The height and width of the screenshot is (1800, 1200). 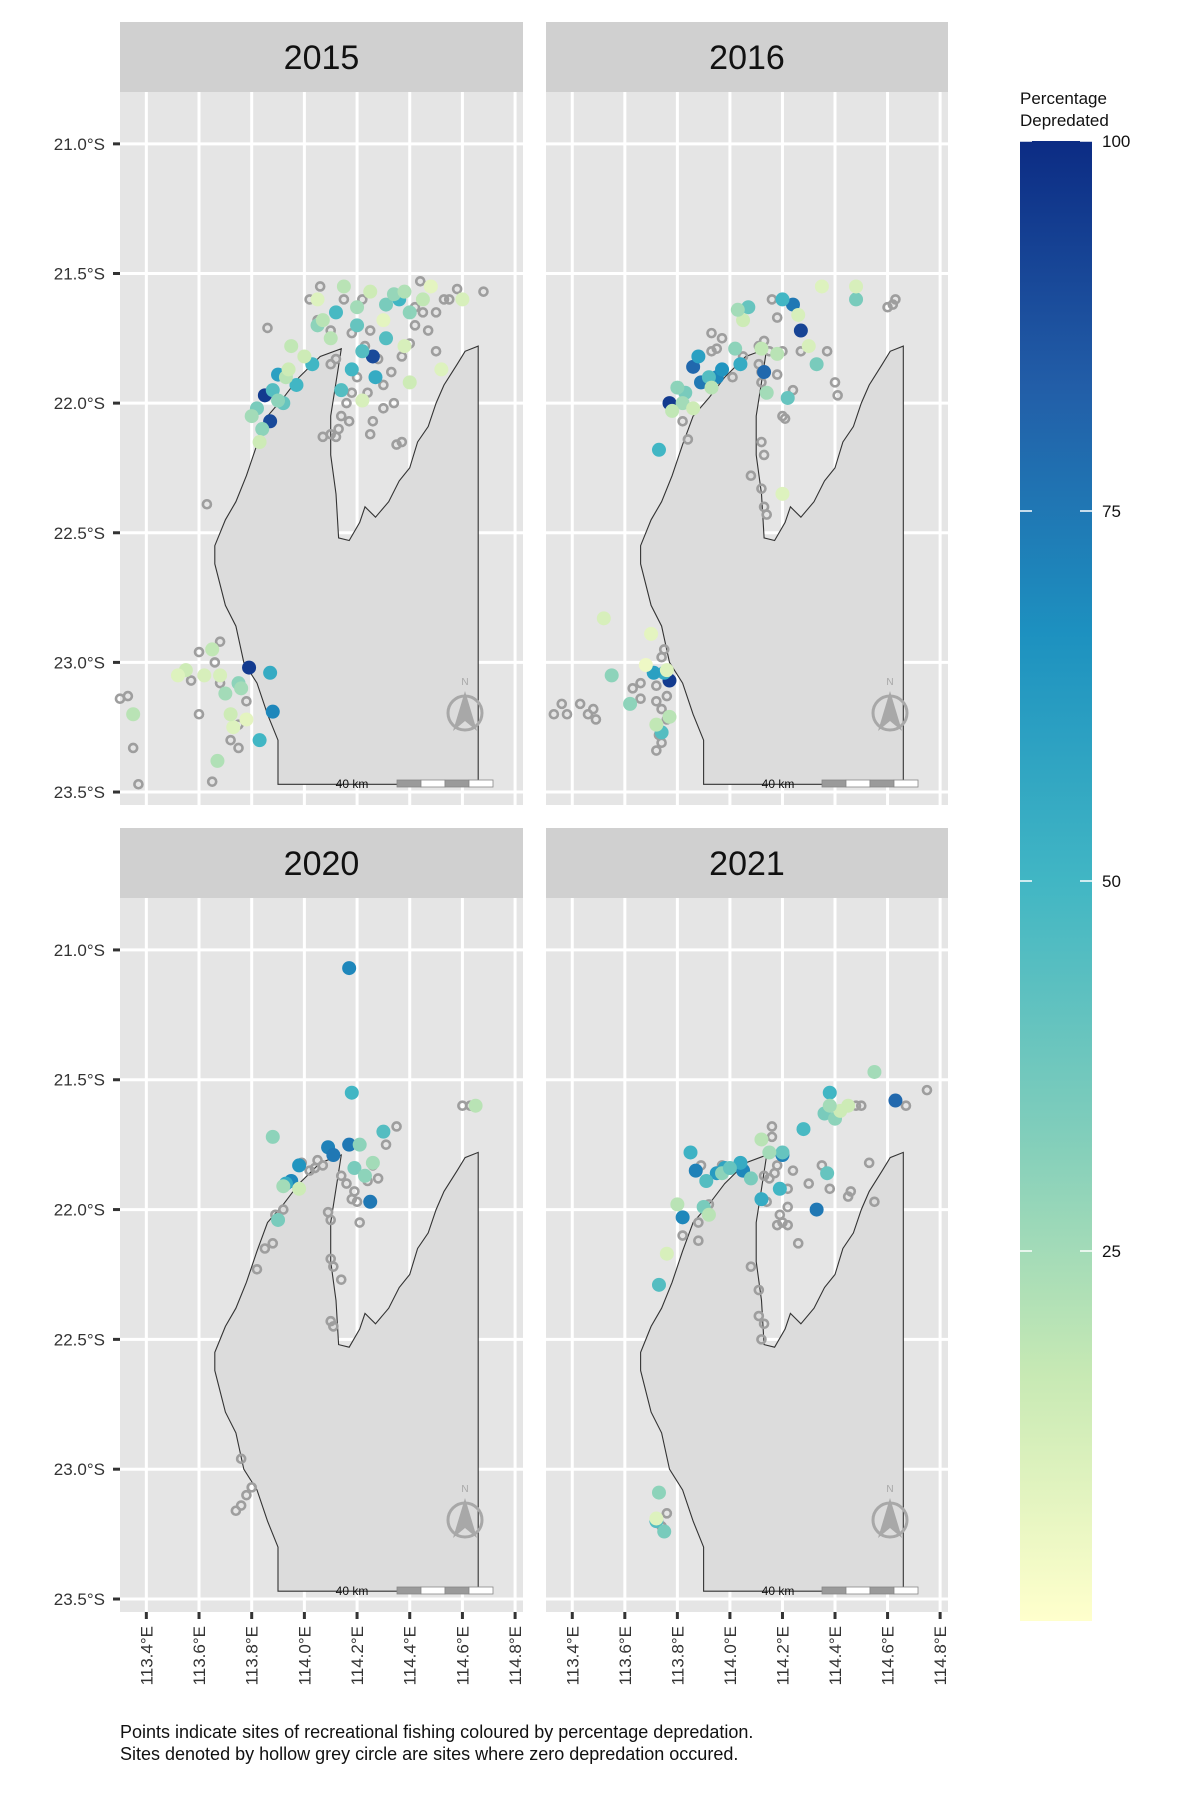 I want to click on map-panel-2021: 2021 N 40 km, so click(x=747, y=1220).